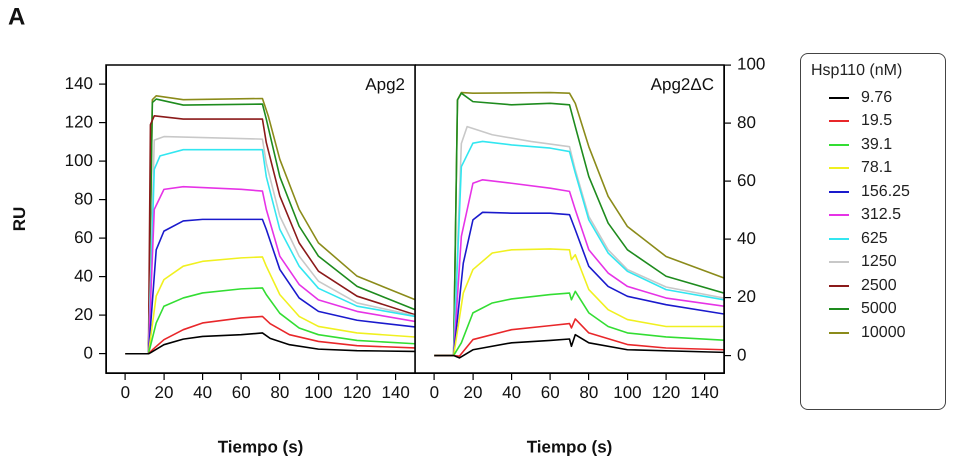  I want to click on legend-label: 10000, so click(883, 333).